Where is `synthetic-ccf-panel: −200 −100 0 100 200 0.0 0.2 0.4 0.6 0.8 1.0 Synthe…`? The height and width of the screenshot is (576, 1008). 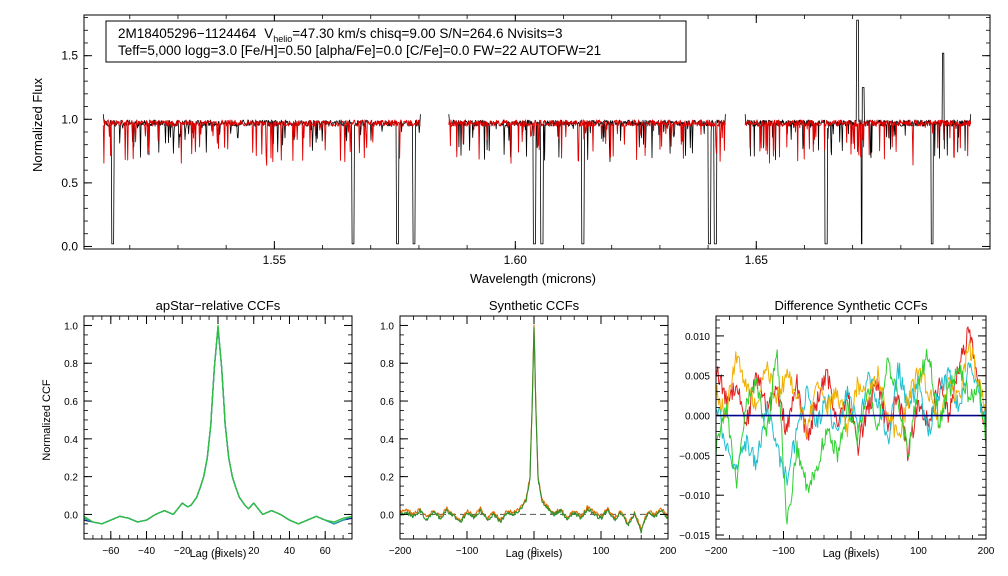 synthetic-ccf-panel: −200 −100 0 100 200 0.0 0.2 0.4 0.6 0.8 1.0 Synthe… is located at coordinates (528, 429).